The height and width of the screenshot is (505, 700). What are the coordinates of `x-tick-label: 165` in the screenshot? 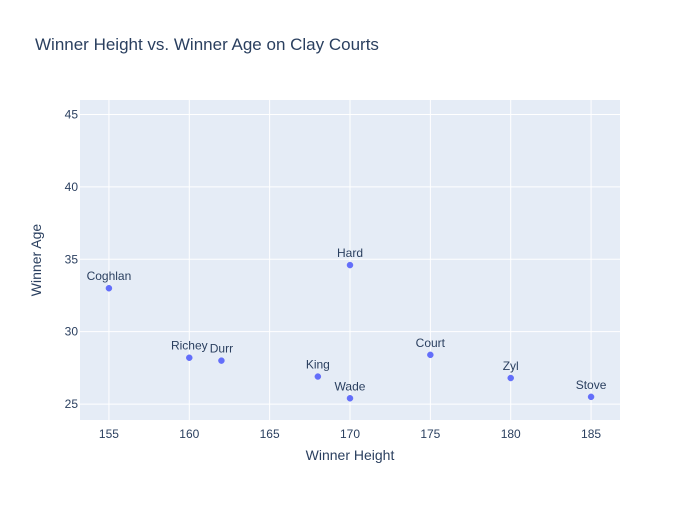 It's located at (270, 434).